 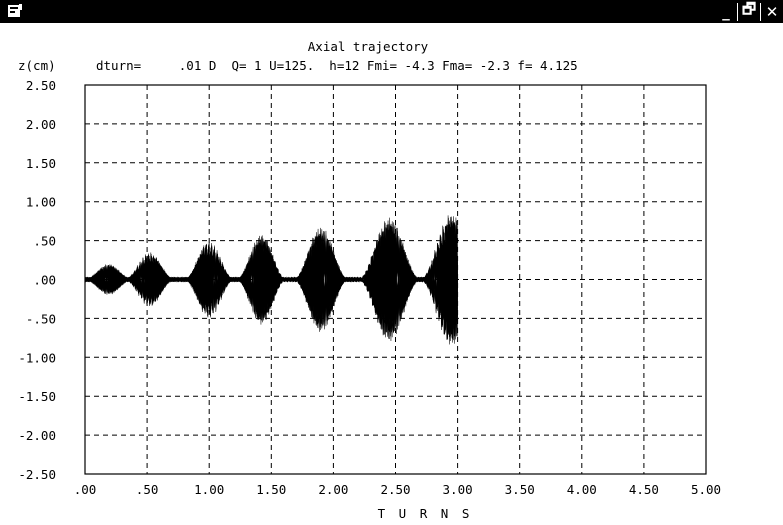 What do you see at coordinates (368, 46) in the screenshot?
I see `chart-title: Axial trajectory` at bounding box center [368, 46].